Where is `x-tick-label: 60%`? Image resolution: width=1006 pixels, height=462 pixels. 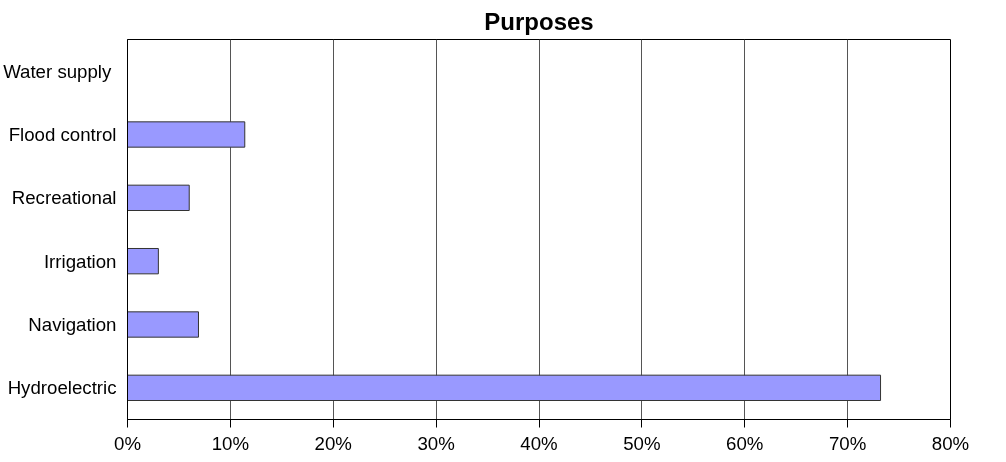
x-tick-label: 60% is located at coordinates (745, 443).